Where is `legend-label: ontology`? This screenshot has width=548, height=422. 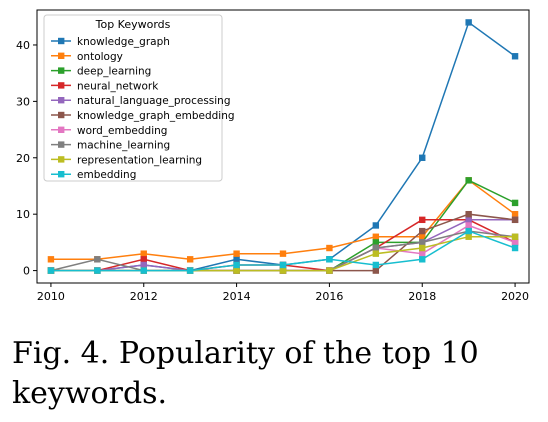 legend-label: ontology is located at coordinates (100, 57).